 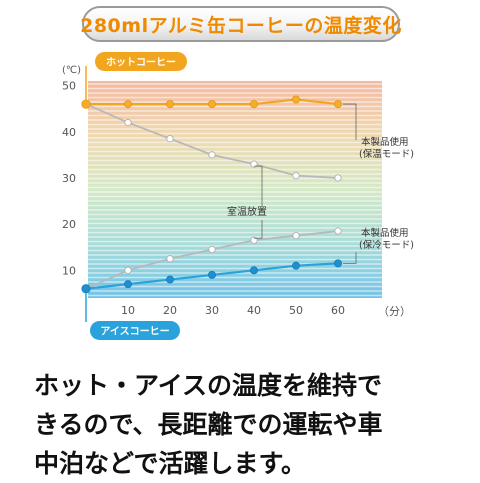 I want to click on x-tick-label: 60, so click(x=338, y=310).